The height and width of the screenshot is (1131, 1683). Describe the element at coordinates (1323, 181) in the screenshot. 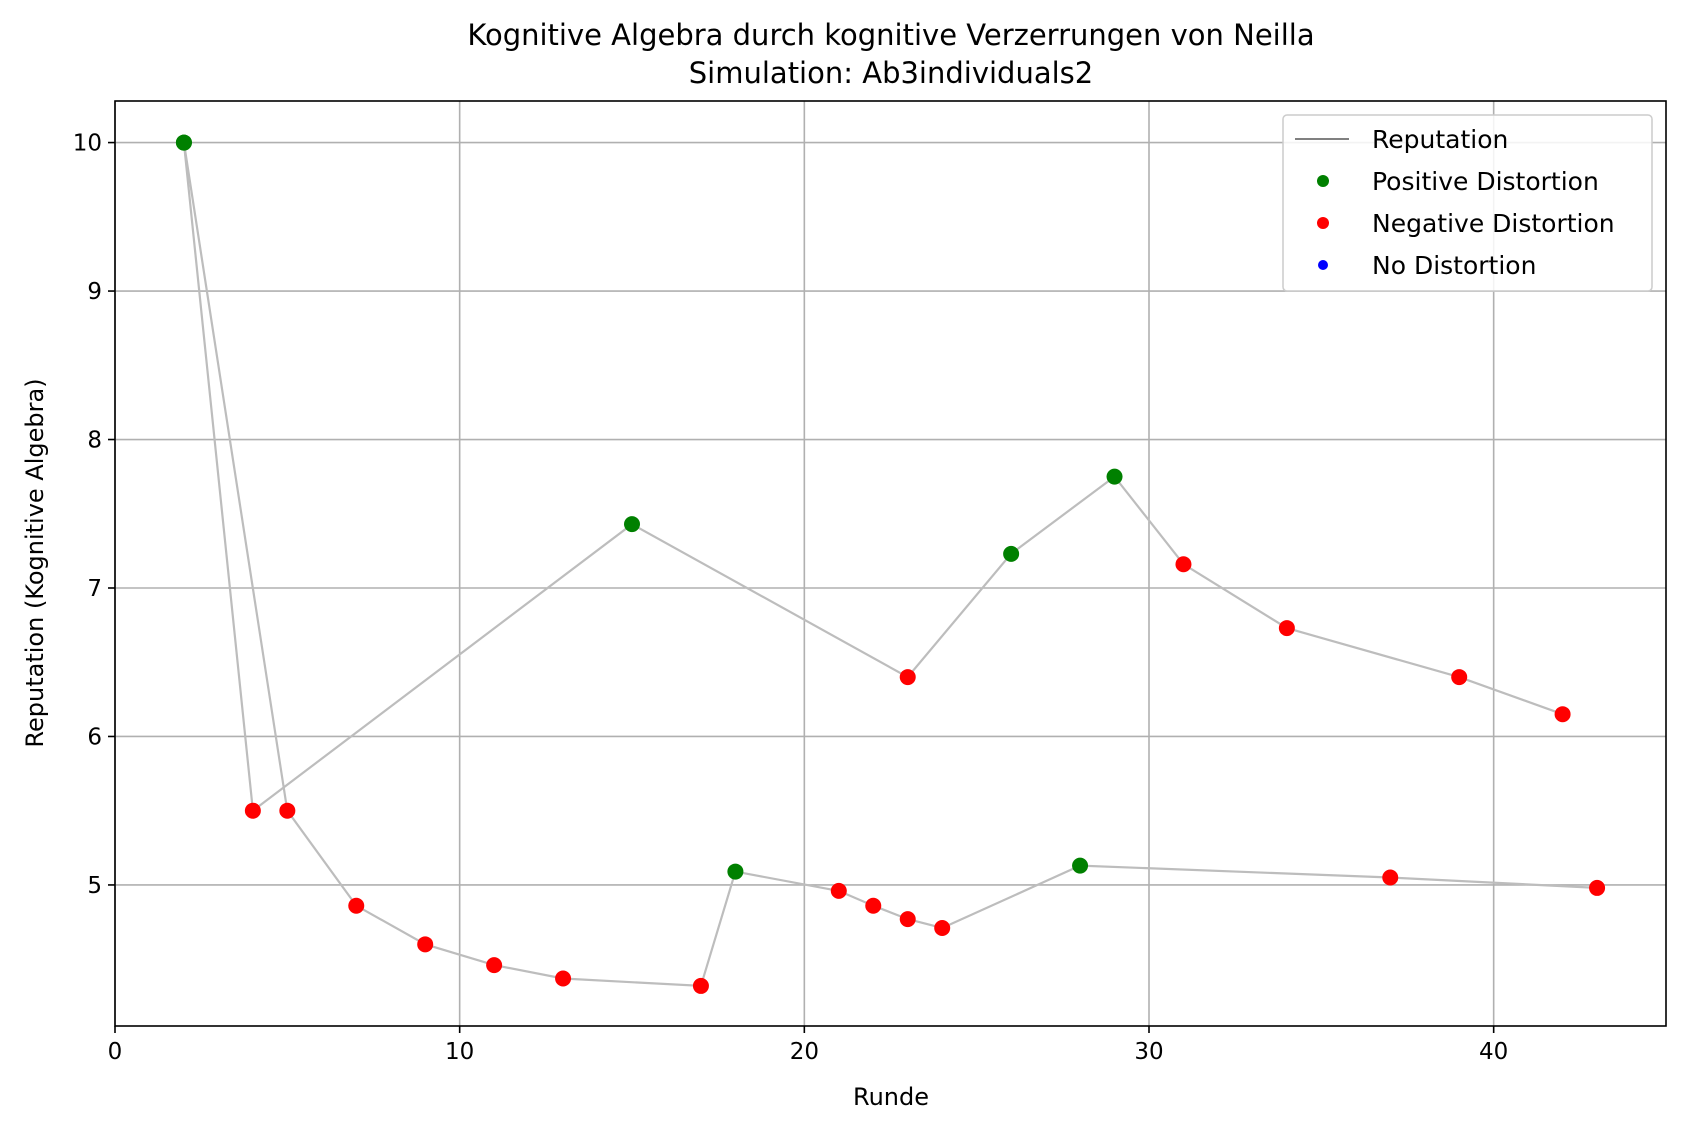

I see `legend-marker-positive` at that location.